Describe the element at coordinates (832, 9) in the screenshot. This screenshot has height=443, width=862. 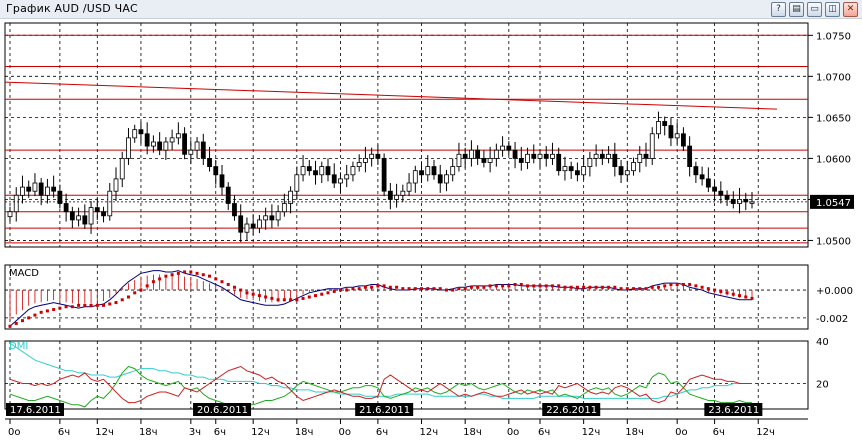
I see `maximize-button: ◫` at that location.